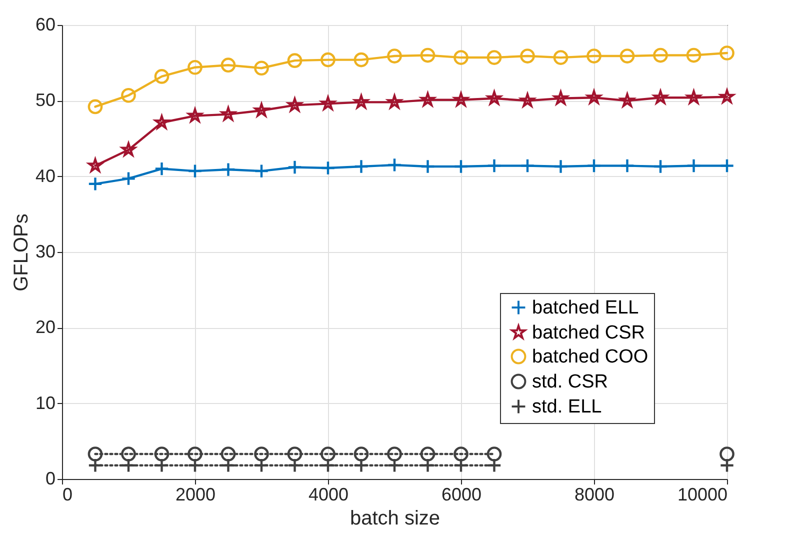 The height and width of the screenshot is (543, 795). Describe the element at coordinates (702, 494) in the screenshot. I see `x-tick-label: 10000` at that location.